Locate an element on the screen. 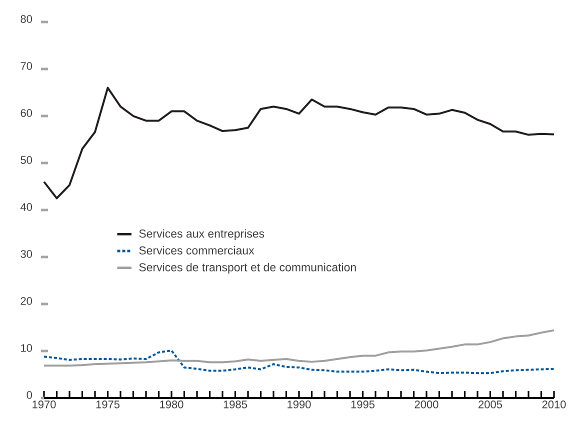  x-tick-label: 1985 is located at coordinates (236, 404).